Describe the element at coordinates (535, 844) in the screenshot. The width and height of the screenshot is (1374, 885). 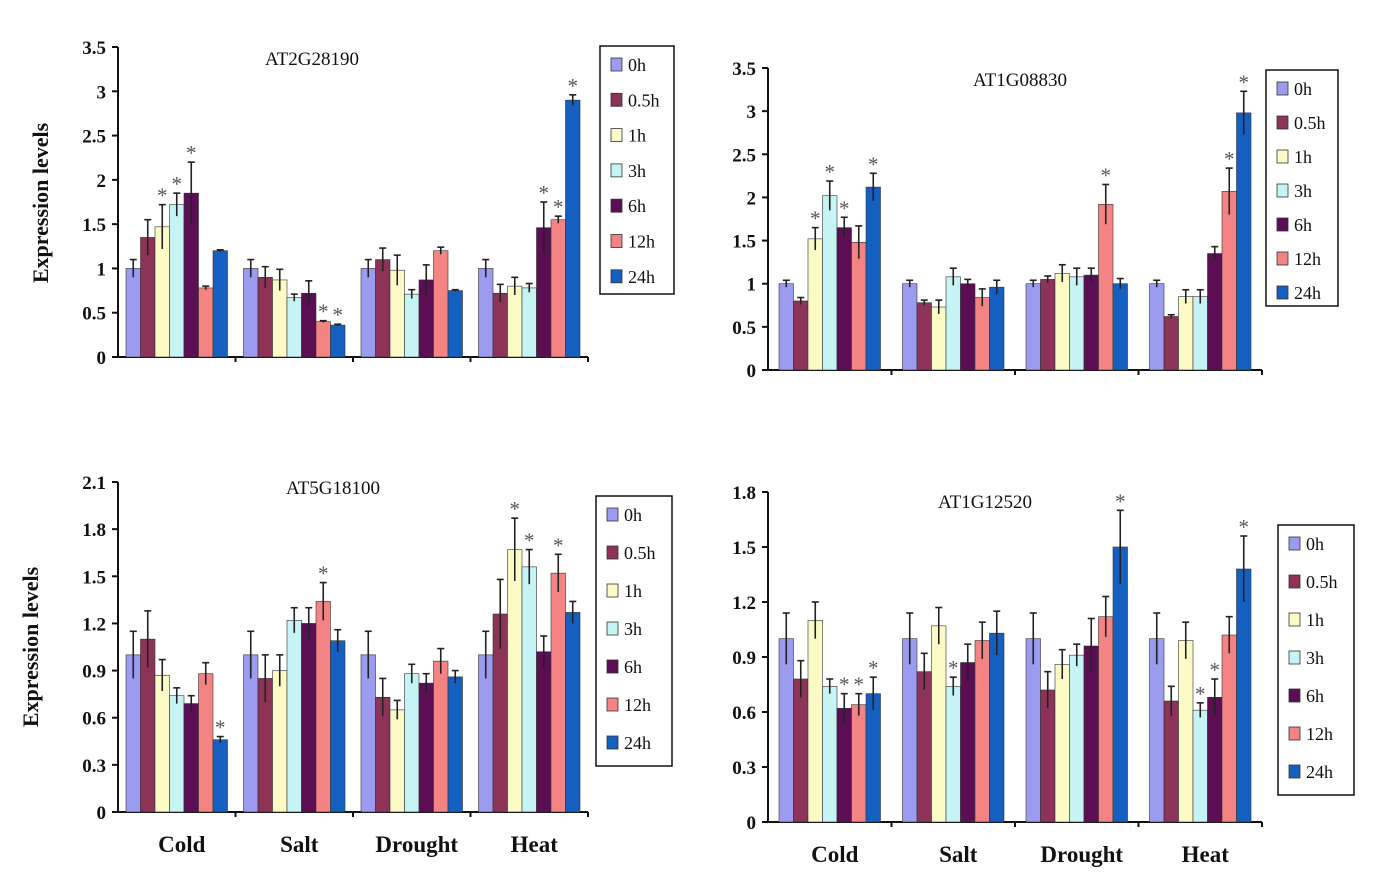
I see `x-category-label: Heat` at that location.